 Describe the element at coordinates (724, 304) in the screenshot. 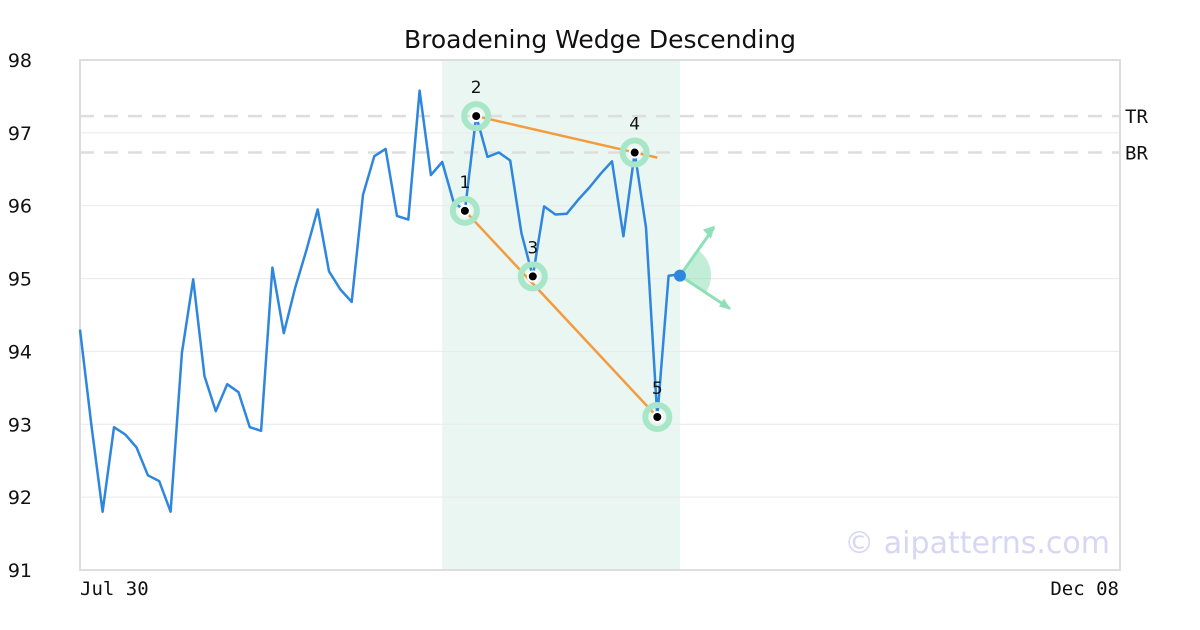

I see `down-arrowhead` at that location.